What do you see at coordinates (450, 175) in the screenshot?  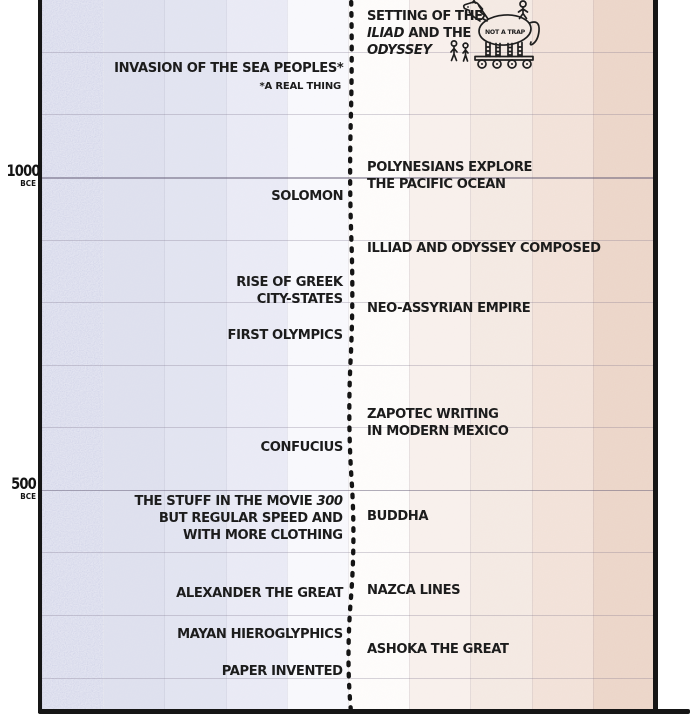 I see `event-label-polynesians-pacific: POLYNESIANS EXPLORE THE PACIFIC OCEAN` at bounding box center [450, 175].